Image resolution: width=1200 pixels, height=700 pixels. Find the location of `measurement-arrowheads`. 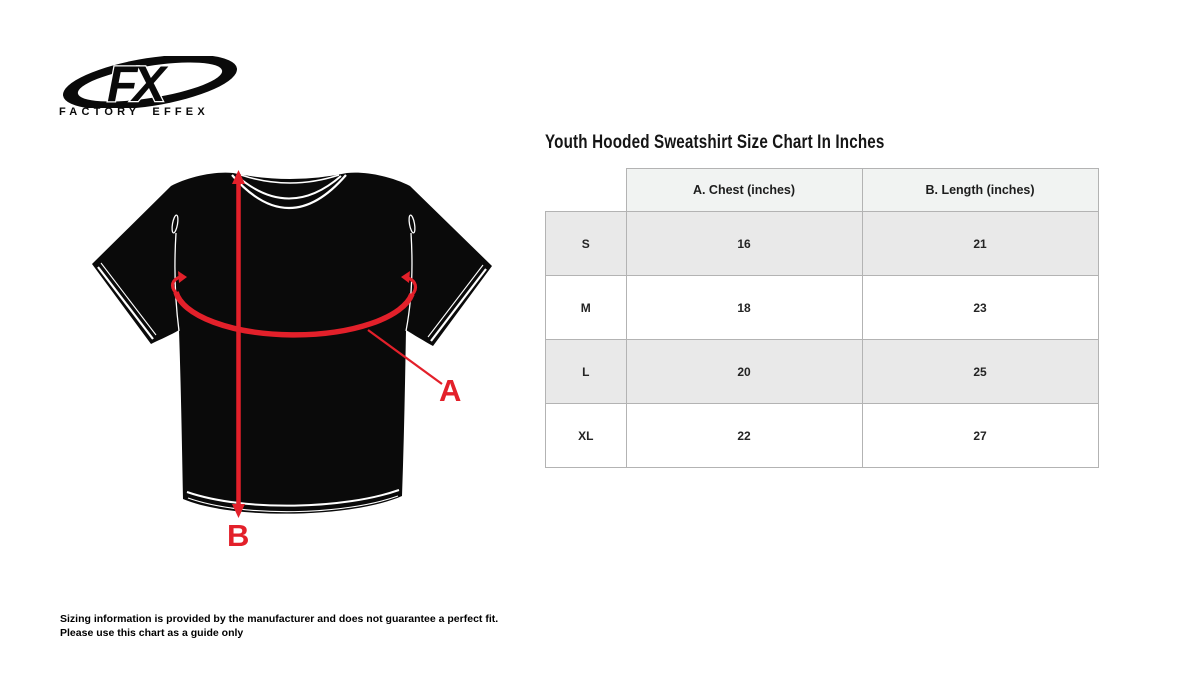

measurement-arrowheads is located at coordinates (294, 344).